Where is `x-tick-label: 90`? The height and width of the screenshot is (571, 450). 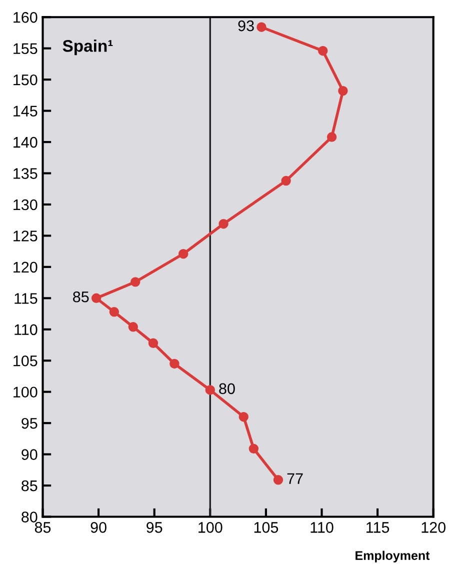 x-tick-label: 90 is located at coordinates (98, 527).